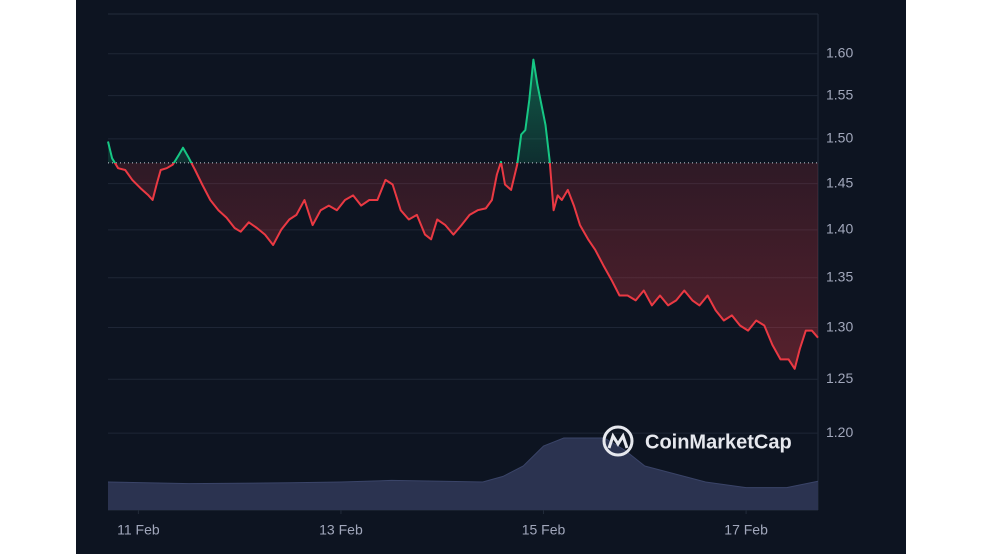  I want to click on watermark-text: CoinMarketCap, so click(718, 442).